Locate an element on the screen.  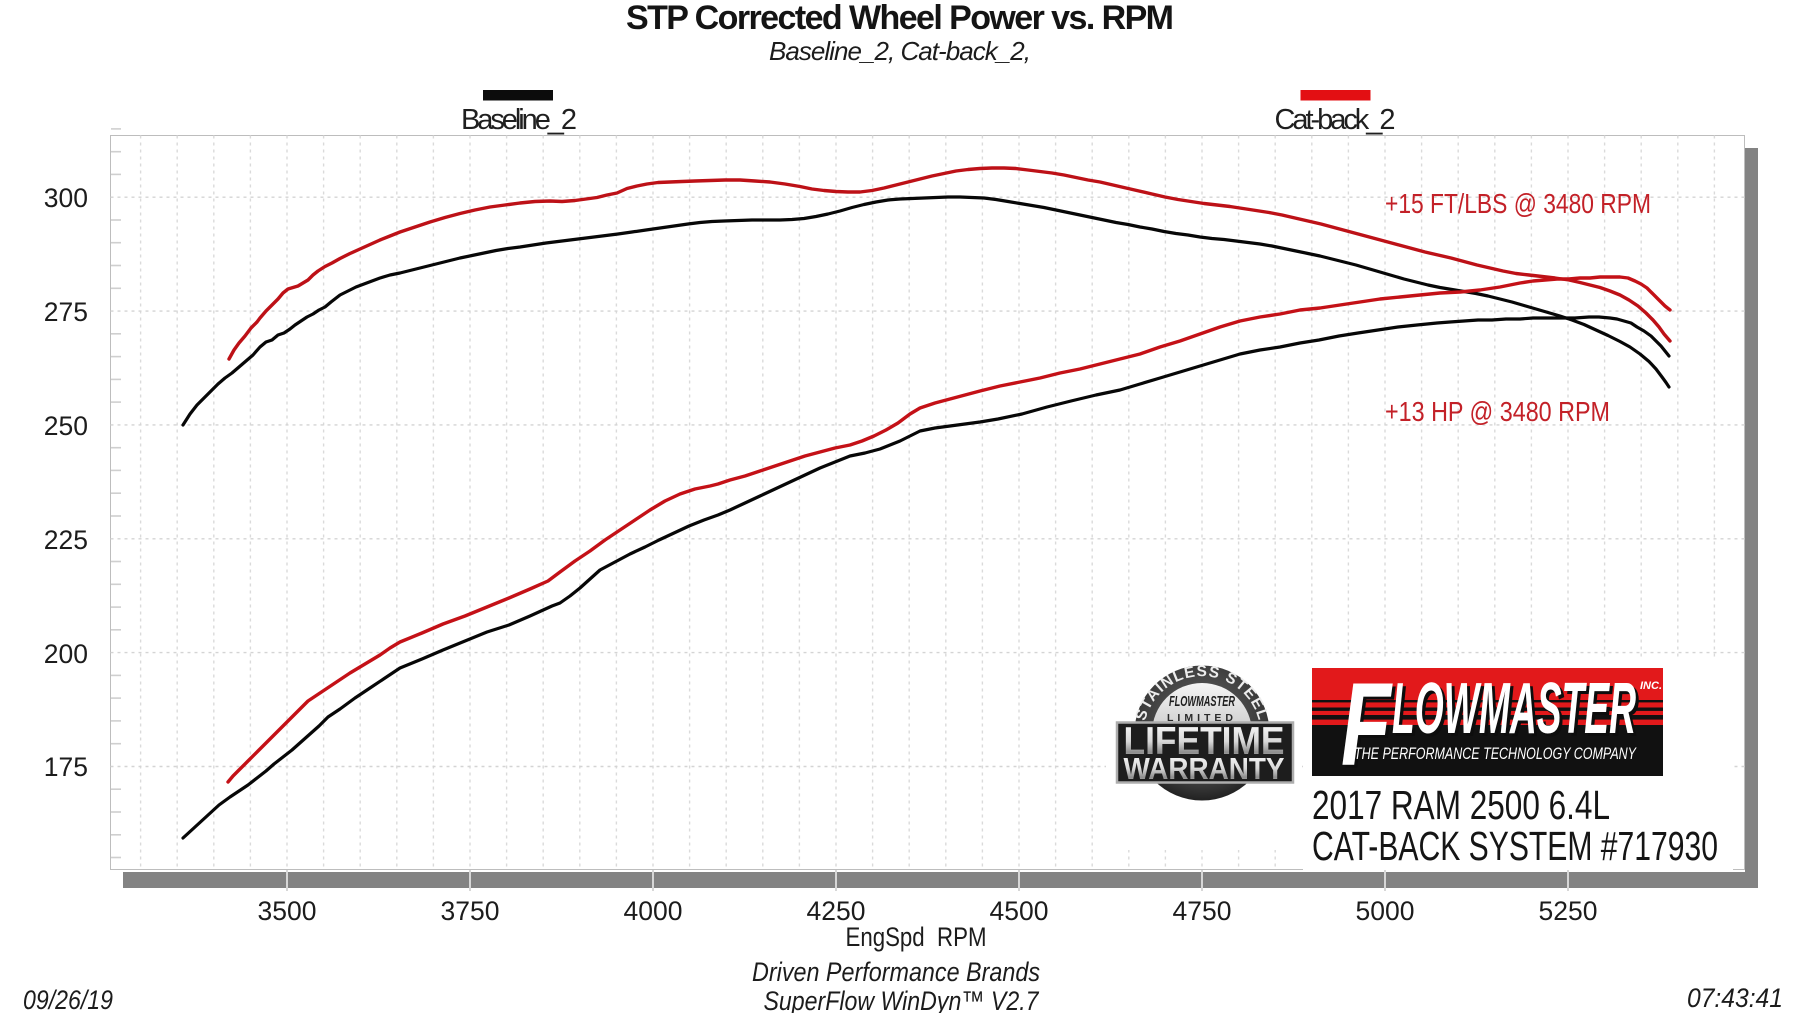
svg-text: 225 is located at coordinates (66, 540).